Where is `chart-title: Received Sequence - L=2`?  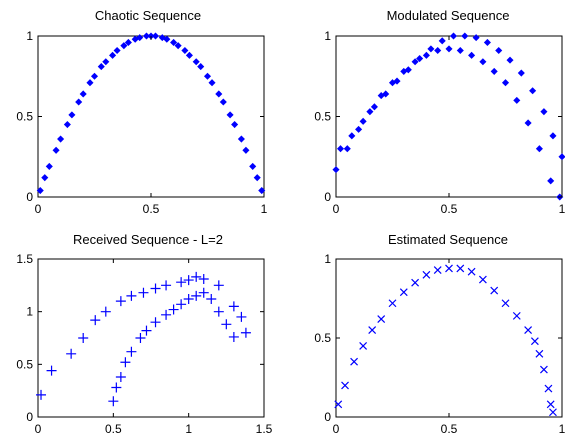 chart-title: Received Sequence - L=2 is located at coordinates (148, 239).